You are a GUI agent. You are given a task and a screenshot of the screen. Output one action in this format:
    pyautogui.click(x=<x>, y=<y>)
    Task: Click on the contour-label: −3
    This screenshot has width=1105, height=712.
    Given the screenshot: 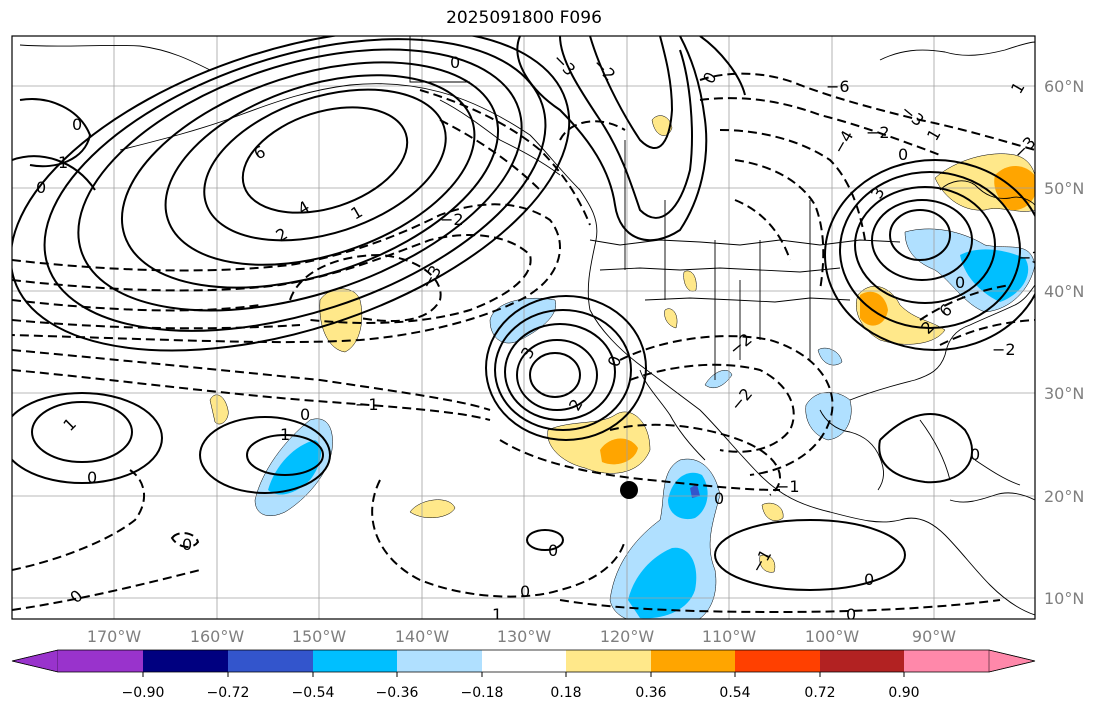 What is the action you would take?
    pyautogui.click(x=1030, y=257)
    